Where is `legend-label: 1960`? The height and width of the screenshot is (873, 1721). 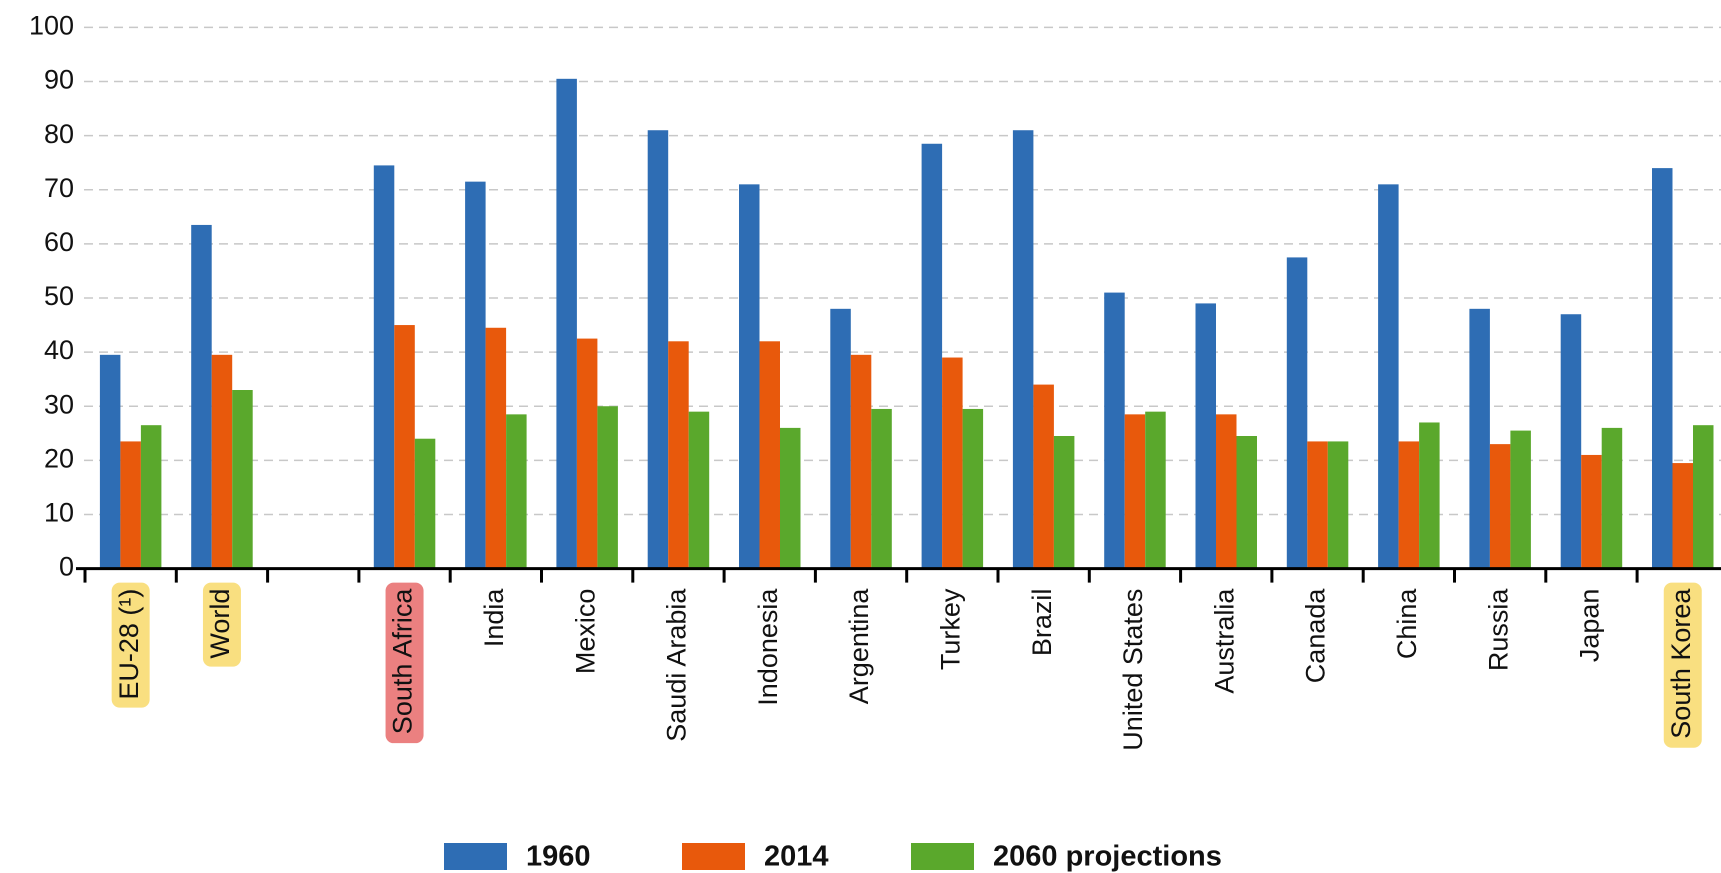
legend-label: 1960 is located at coordinates (558, 857).